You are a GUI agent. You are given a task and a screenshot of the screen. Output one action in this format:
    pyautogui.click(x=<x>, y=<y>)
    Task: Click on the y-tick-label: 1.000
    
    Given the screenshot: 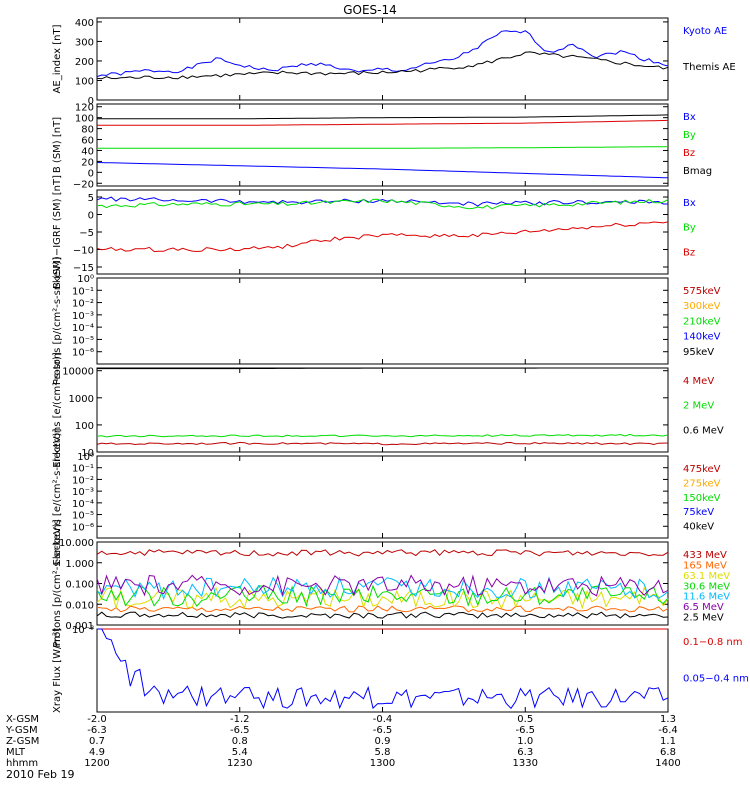 What is the action you would take?
    pyautogui.click(x=79, y=564)
    